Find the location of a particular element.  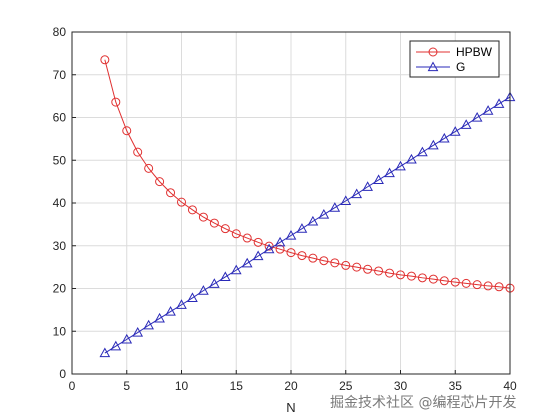

watermark-text: 掘金技术社区 @编程芯片开发 is located at coordinates (423, 403).